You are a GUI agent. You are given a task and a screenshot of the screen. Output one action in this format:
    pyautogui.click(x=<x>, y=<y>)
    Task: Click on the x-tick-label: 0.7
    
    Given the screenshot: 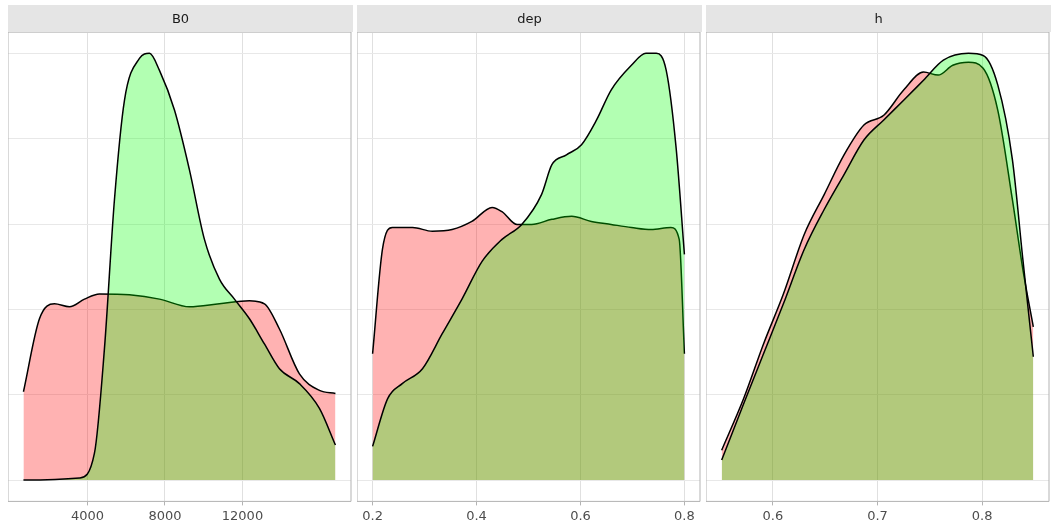 What is the action you would take?
    pyautogui.click(x=877, y=515)
    